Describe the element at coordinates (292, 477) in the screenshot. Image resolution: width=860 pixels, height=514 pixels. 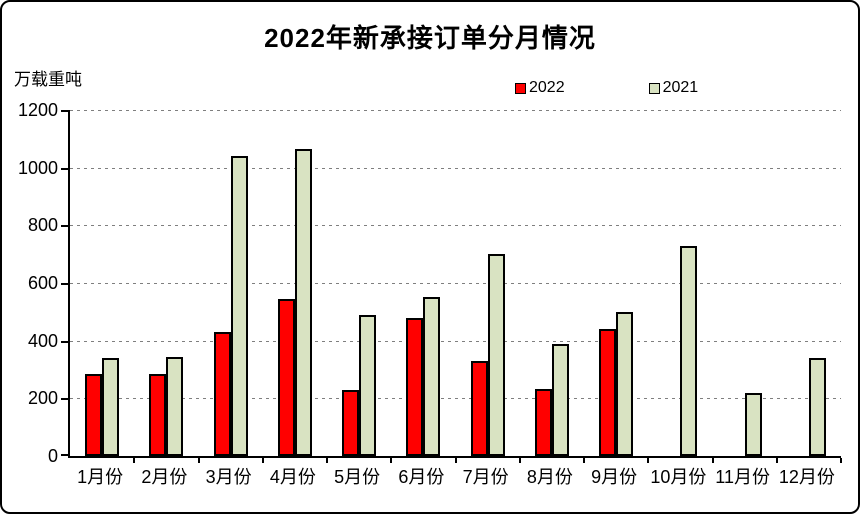
I see `x-axis-label: 4月份` at that location.